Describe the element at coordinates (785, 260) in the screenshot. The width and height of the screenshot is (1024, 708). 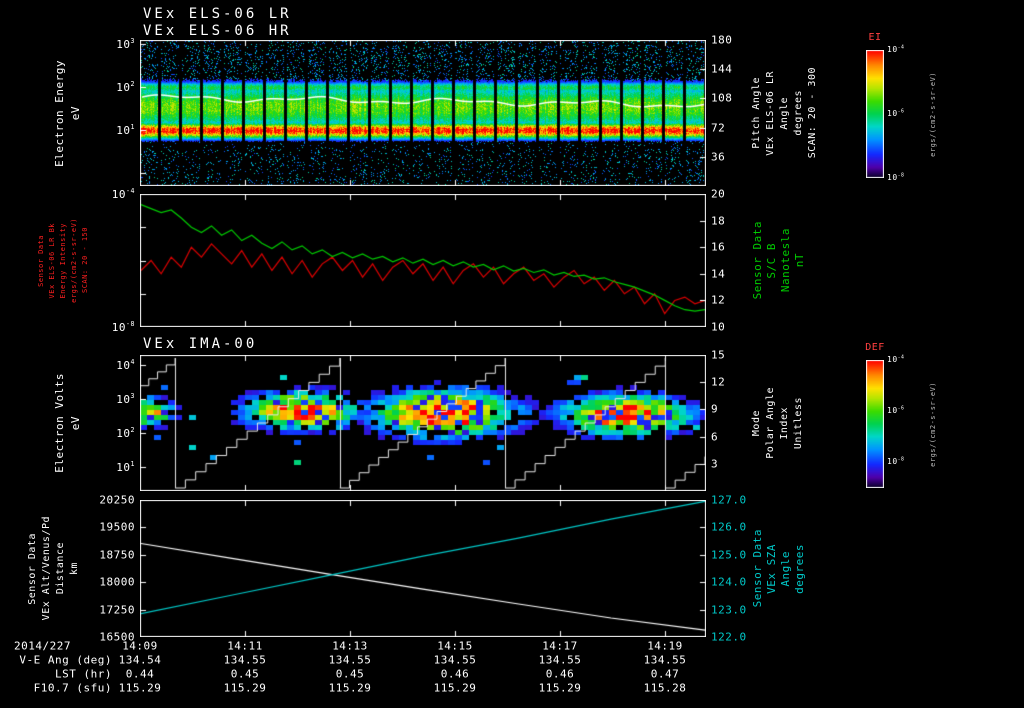
I see `sensor-right-axis-label-2-text: Nanotesla` at that location.